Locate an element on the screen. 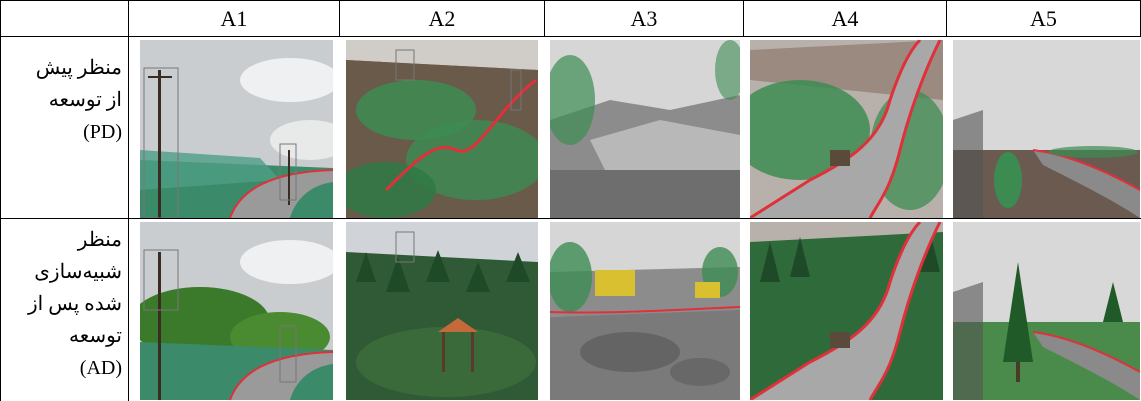 The height and width of the screenshot is (401, 1141). row-label-line: منظر پیش is located at coordinates (78, 68).